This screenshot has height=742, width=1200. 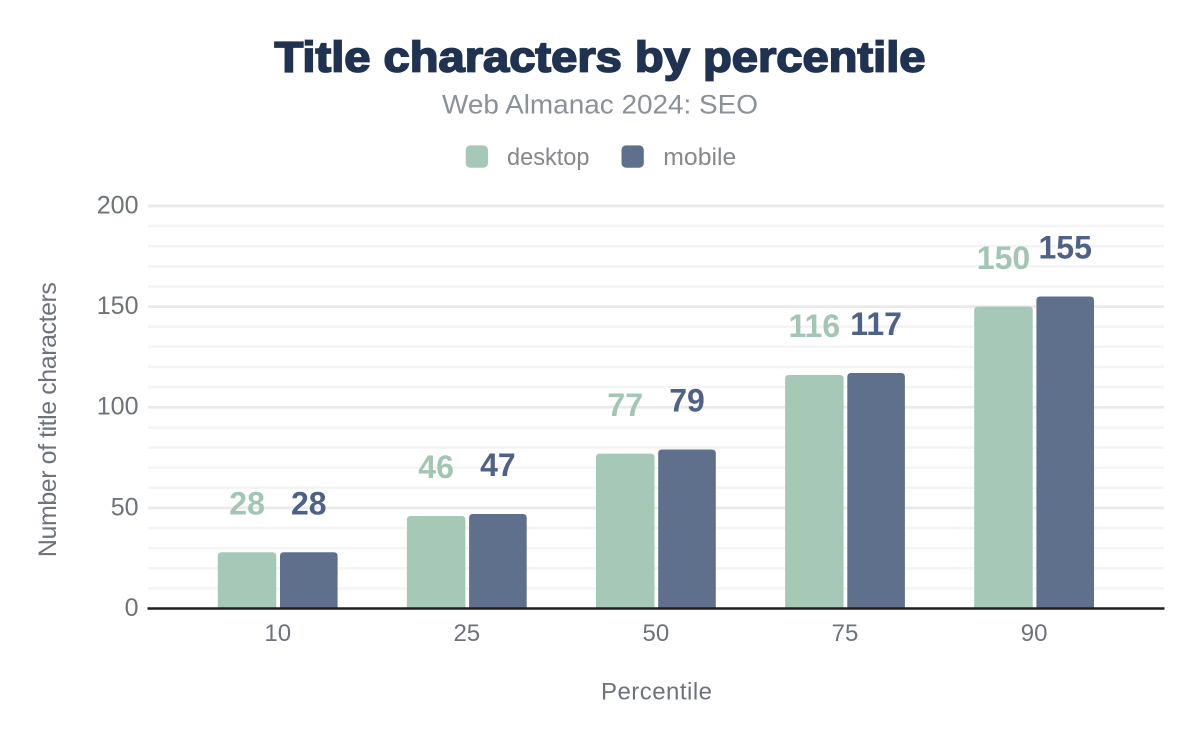 What do you see at coordinates (132, 608) in the screenshot?
I see `svg-text: 0` at bounding box center [132, 608].